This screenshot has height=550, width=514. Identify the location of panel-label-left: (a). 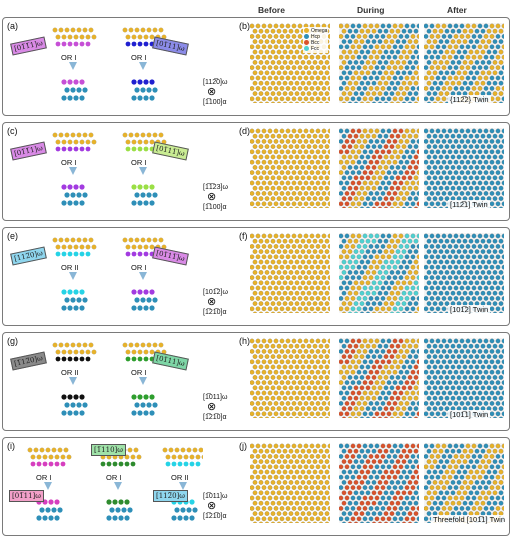
(12, 26).